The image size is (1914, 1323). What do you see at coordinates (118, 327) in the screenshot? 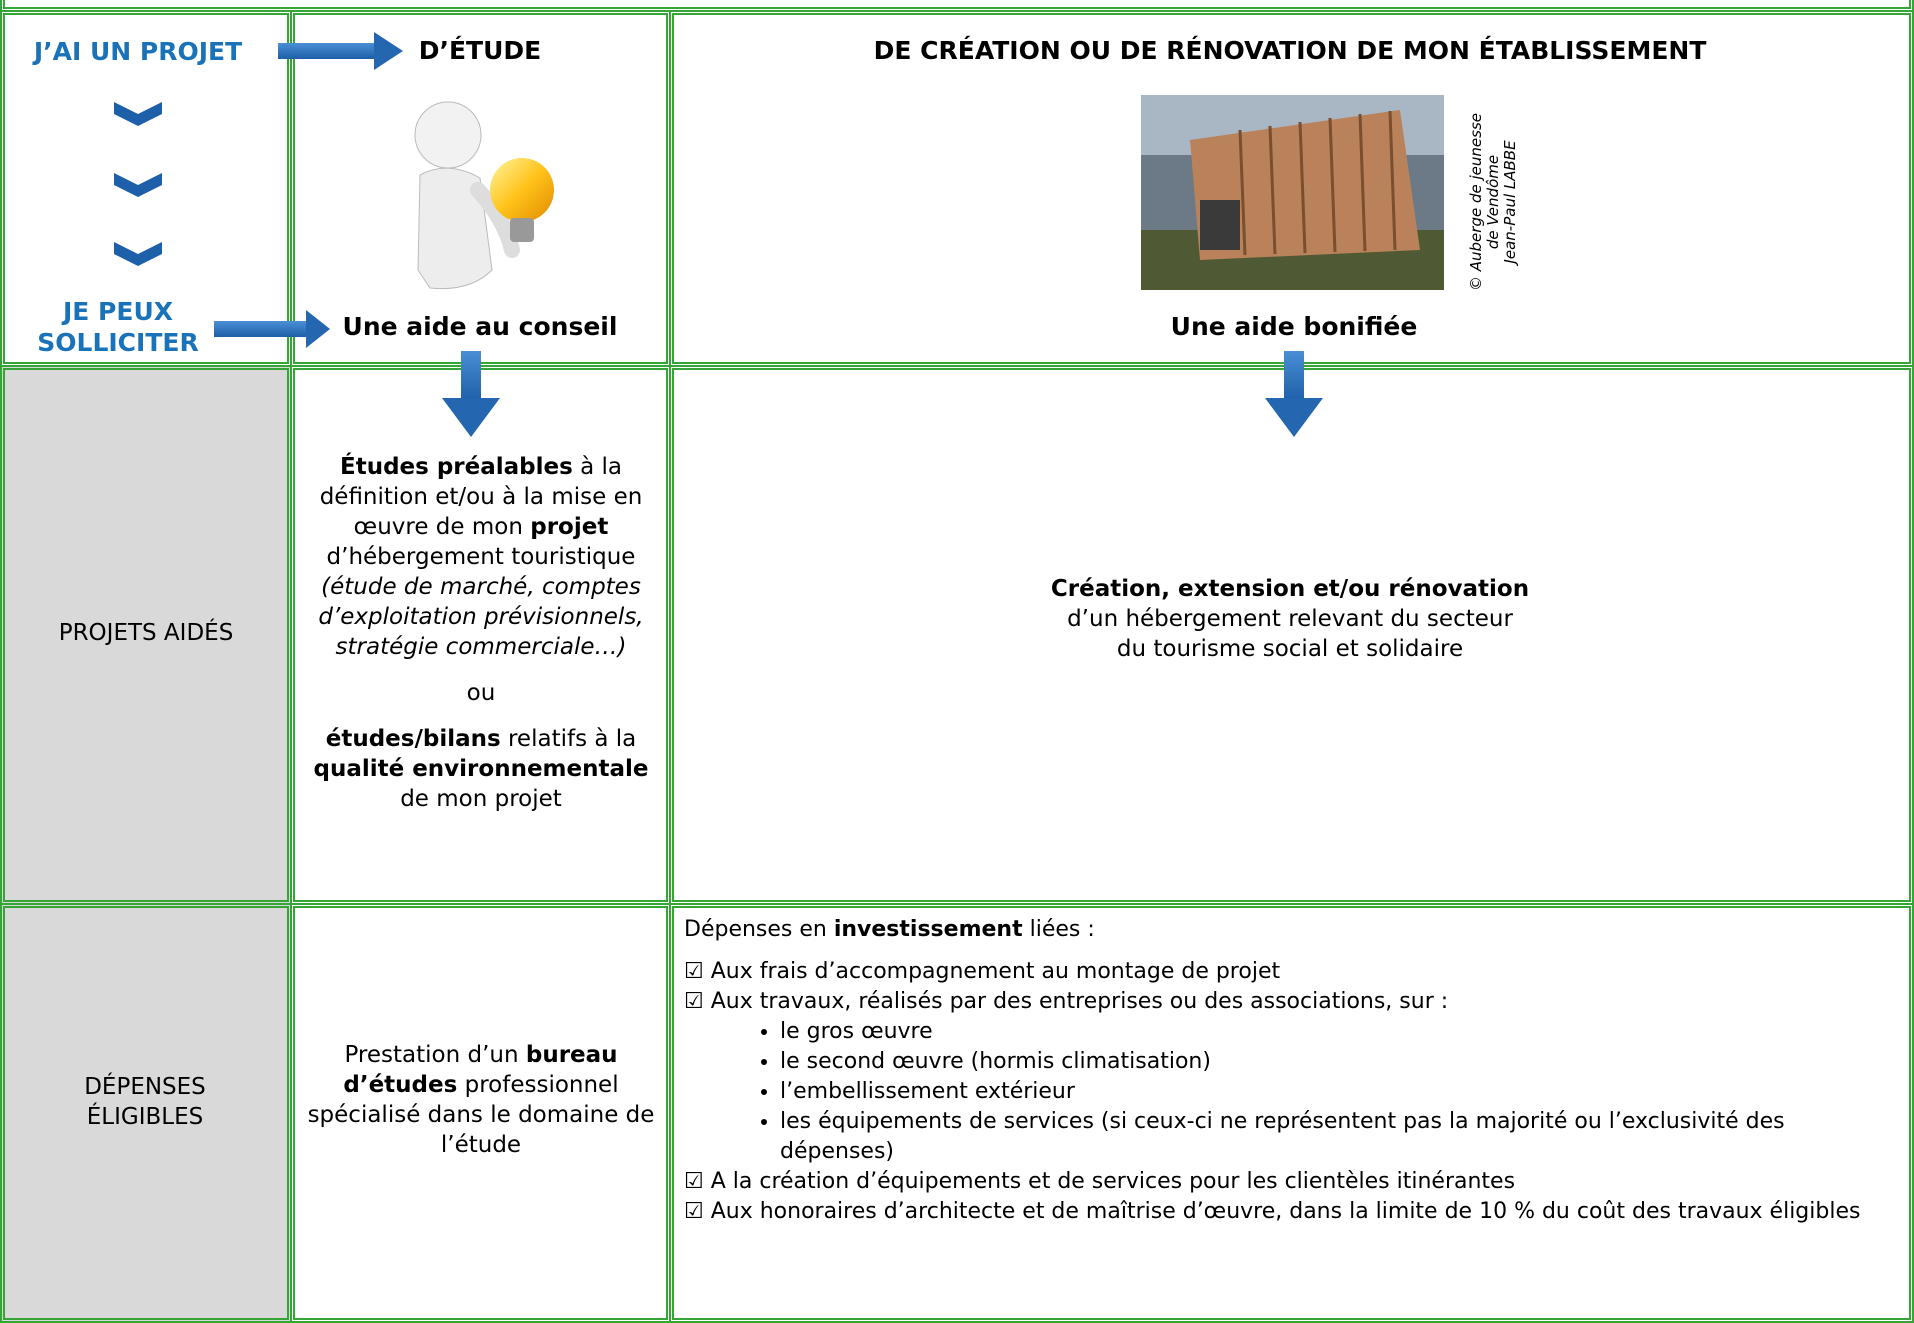
I see `can-request: JE PEUX SOLLICITER` at bounding box center [118, 327].